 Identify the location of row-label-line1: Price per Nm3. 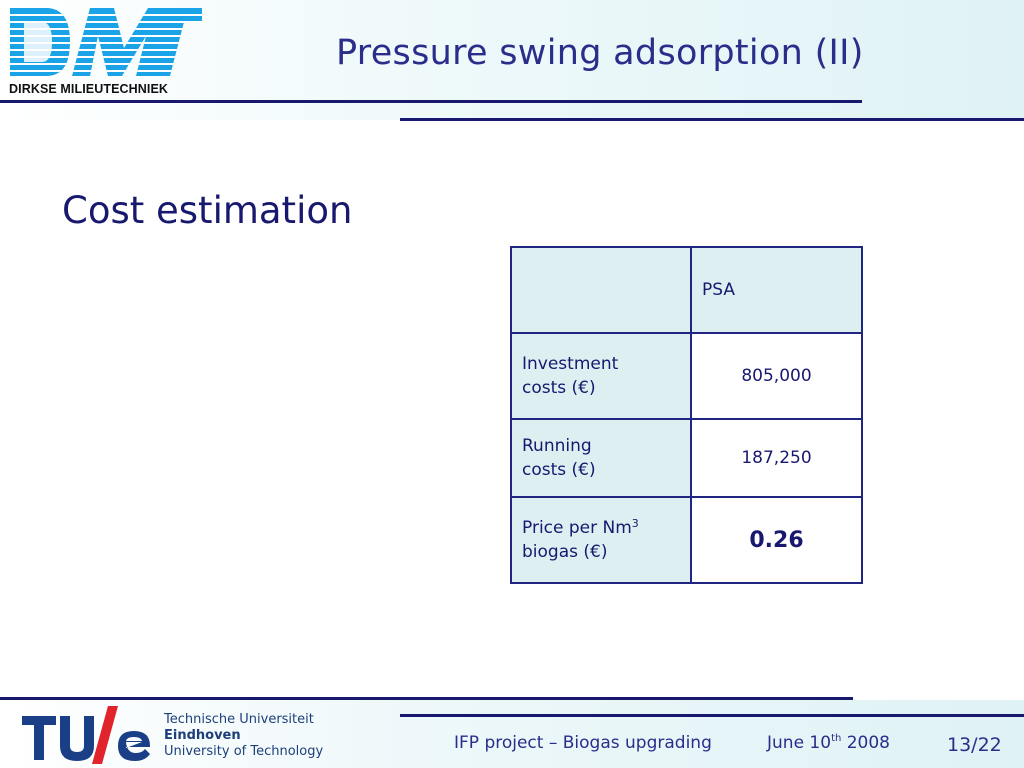
(601, 528).